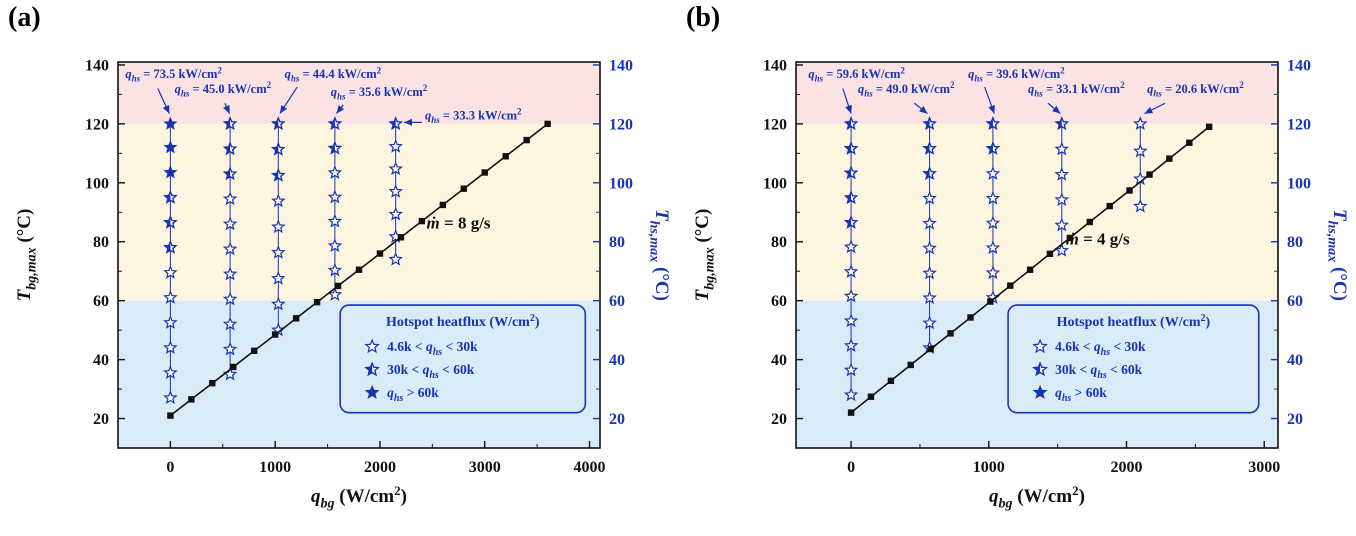 The height and width of the screenshot is (536, 1356). Describe the element at coordinates (590, 467) in the screenshot. I see `svg-text: 4000` at that location.